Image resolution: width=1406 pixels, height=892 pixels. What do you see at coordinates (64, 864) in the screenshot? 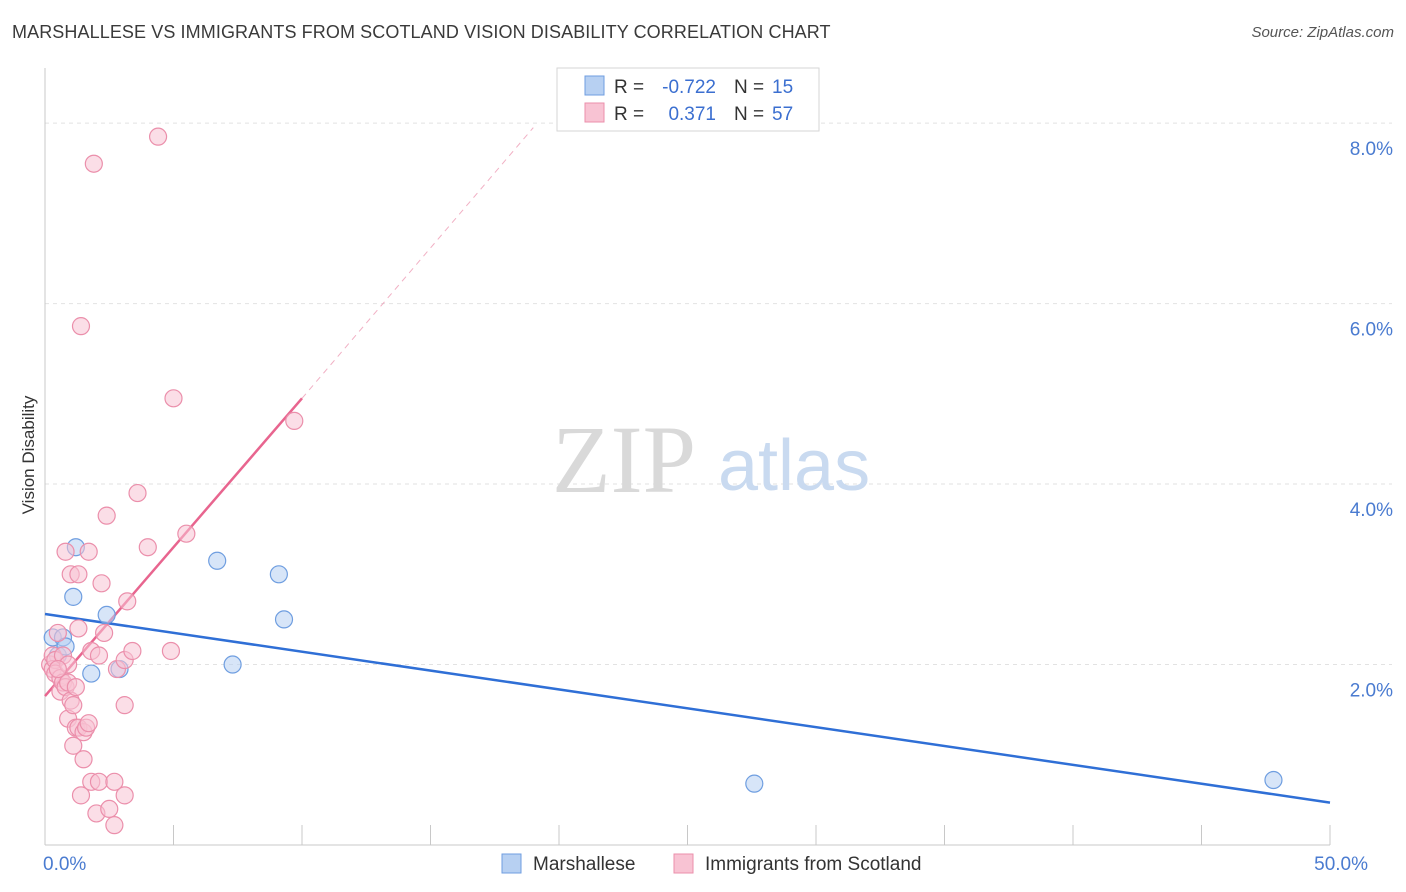
I see `x-tick-label: 0.0%` at bounding box center [64, 864].